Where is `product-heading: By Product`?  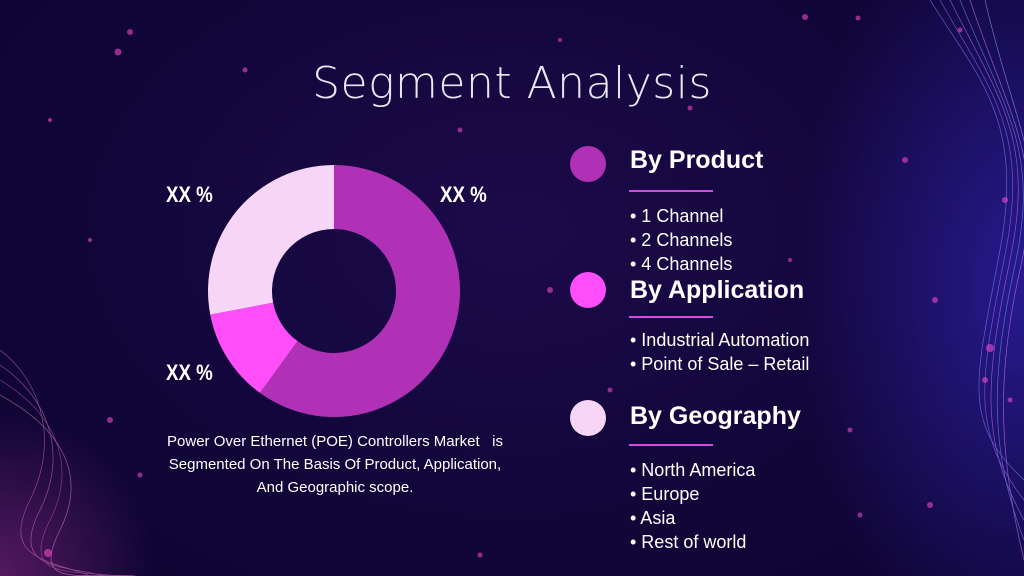 product-heading: By Product is located at coordinates (697, 160).